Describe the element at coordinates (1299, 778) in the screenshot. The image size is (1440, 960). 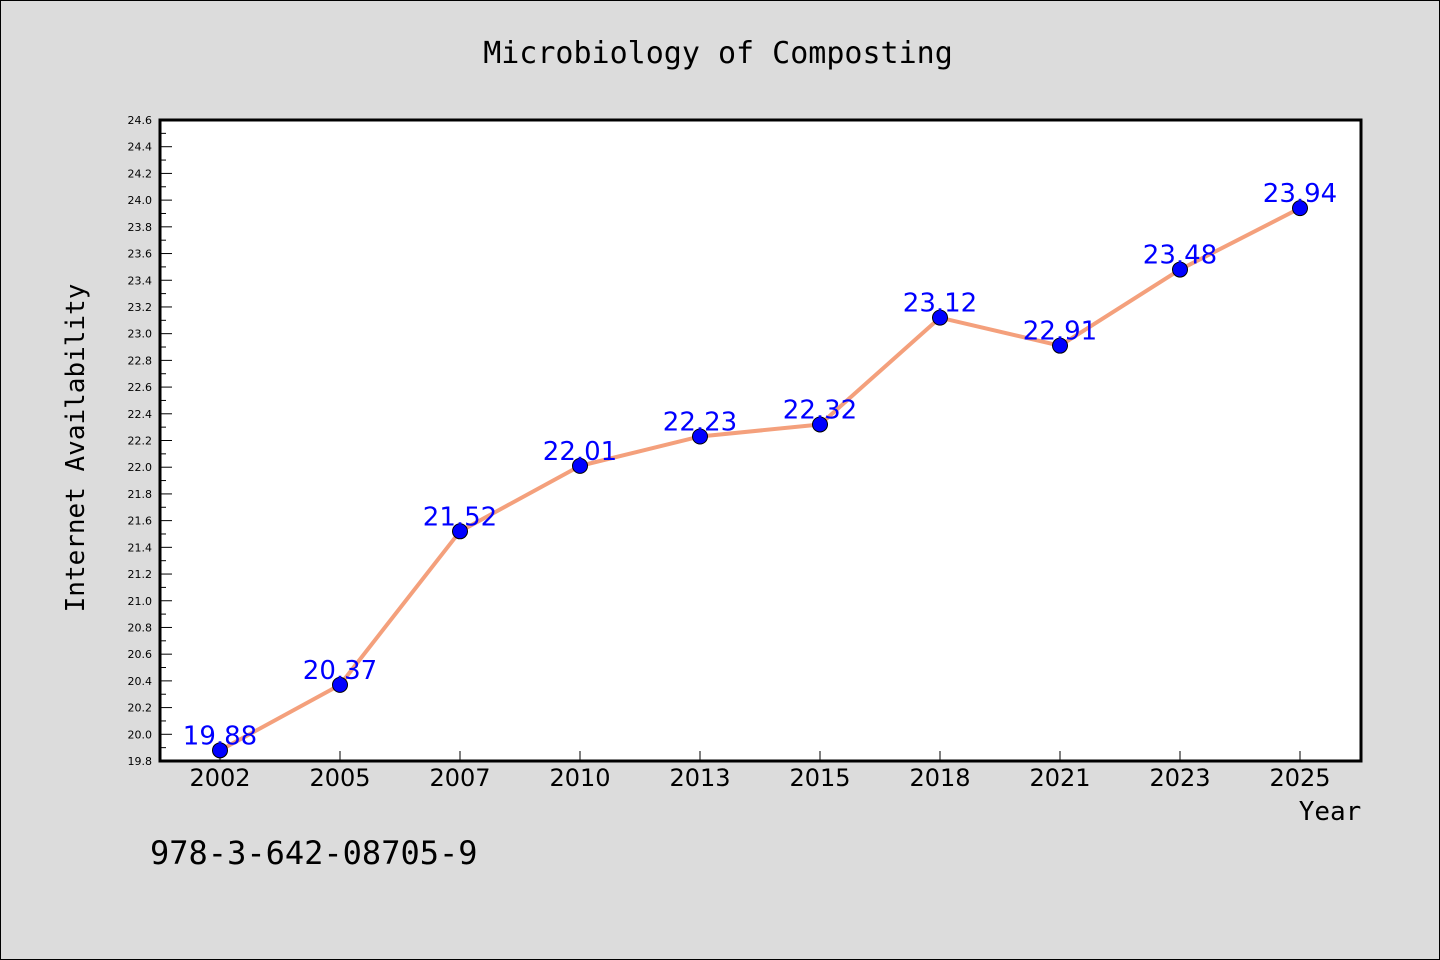
I see `x-tick-label: 2025` at that location.